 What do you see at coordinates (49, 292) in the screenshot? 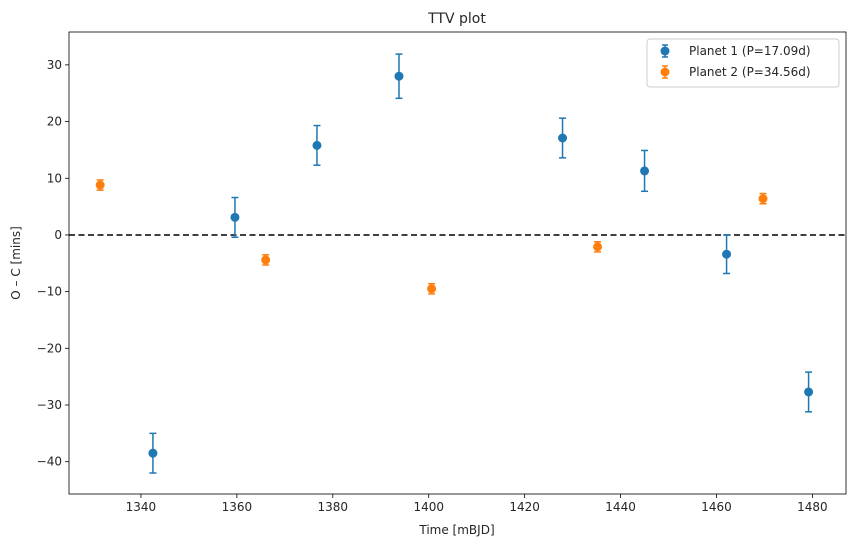
I see `y-tick-label: −10` at bounding box center [49, 292].